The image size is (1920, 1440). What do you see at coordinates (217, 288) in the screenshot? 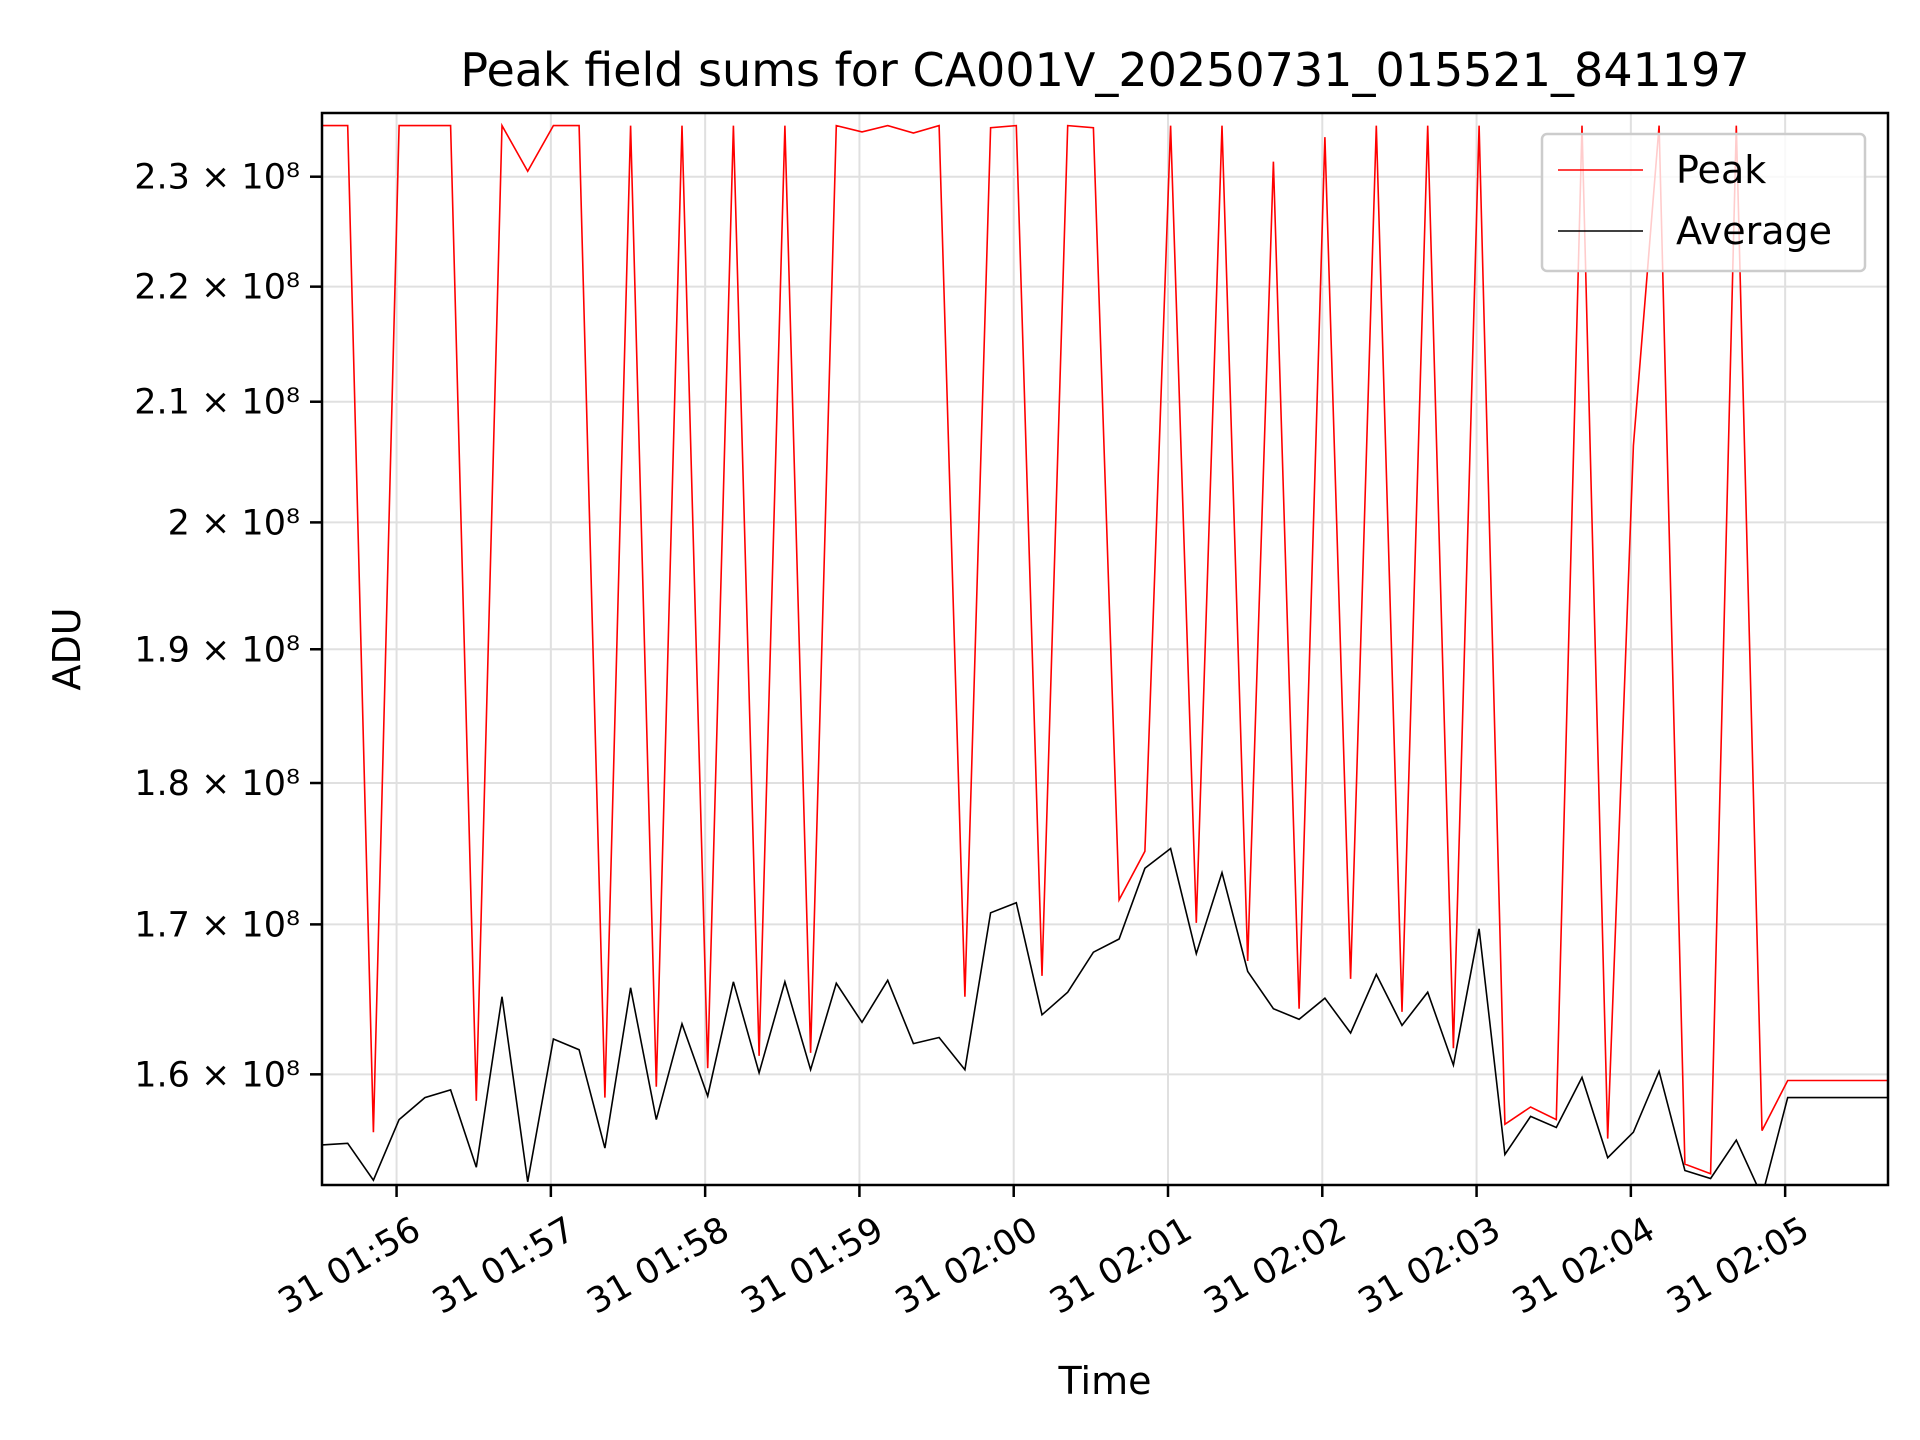
I see `y-tick-label-6: 2.2 × 10⁸` at bounding box center [217, 288].